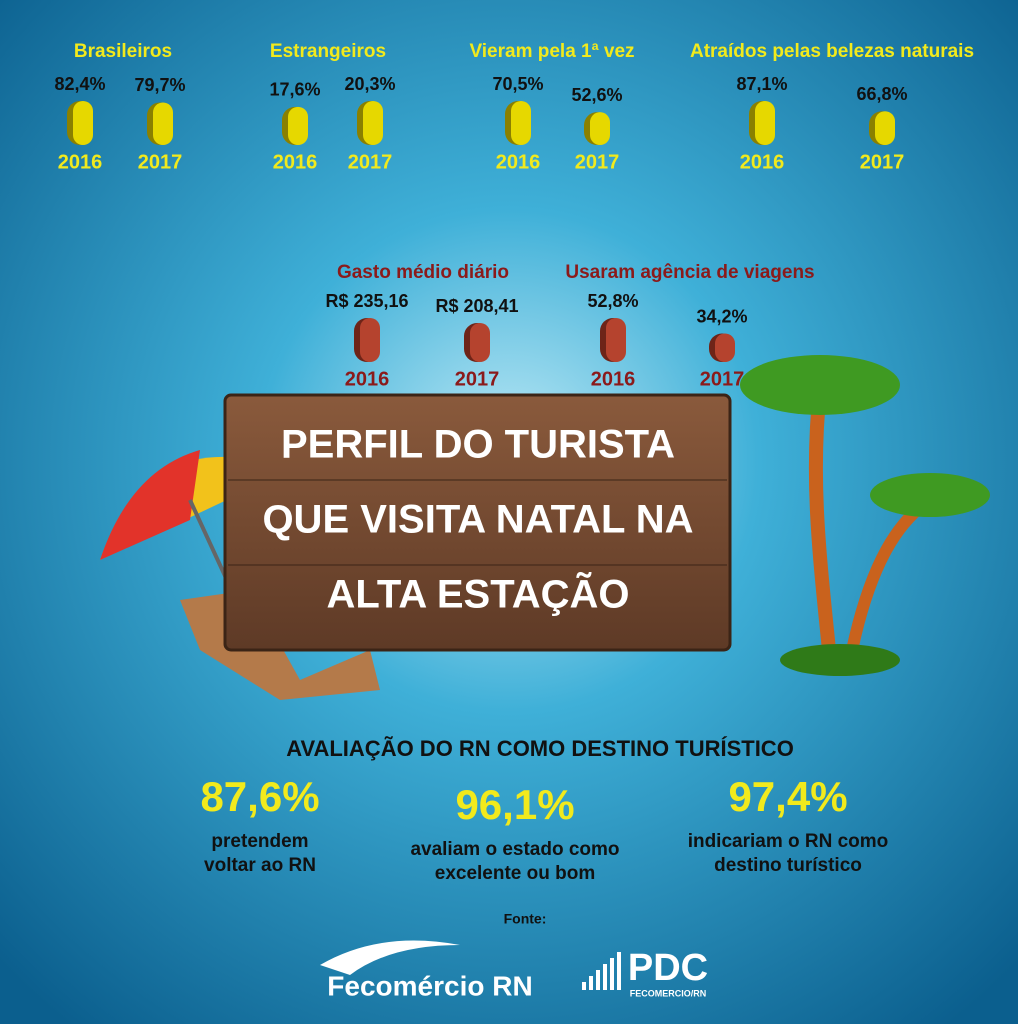 Image resolution: width=1018 pixels, height=1029 pixels. What do you see at coordinates (328, 51) in the screenshot?
I see `group-title: Estrangeiros` at bounding box center [328, 51].